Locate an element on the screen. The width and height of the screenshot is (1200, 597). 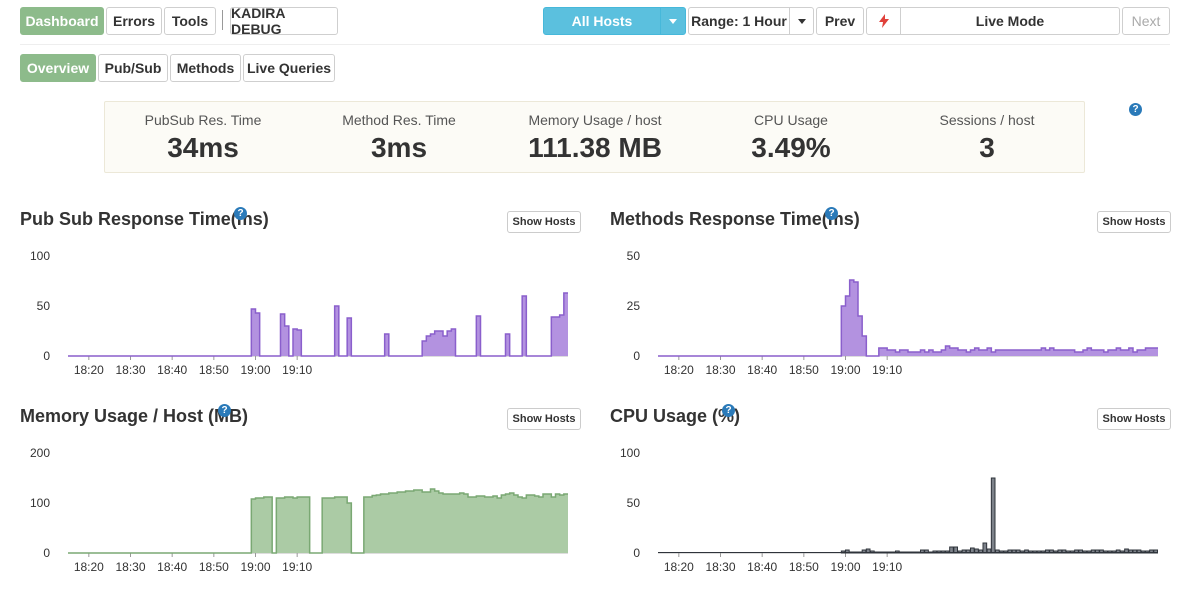
stat-sessions: Sessions / host 3 is located at coordinates (987, 133).